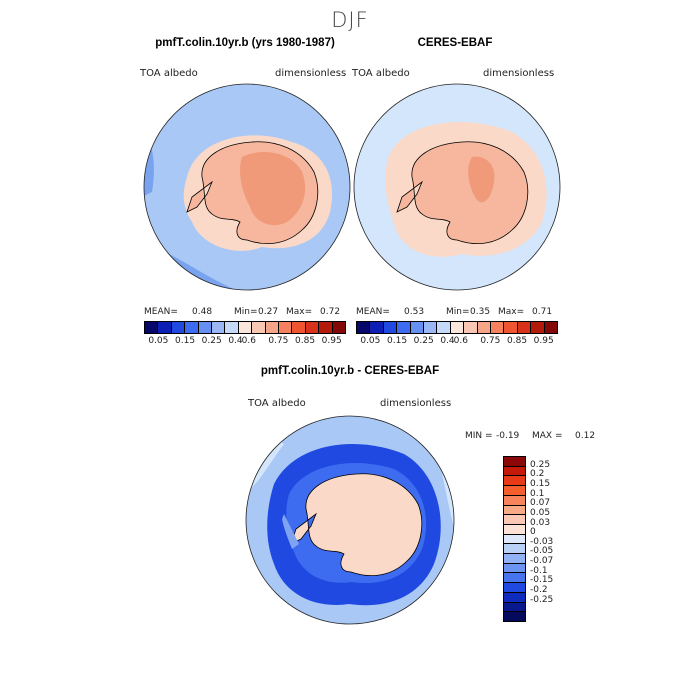 Image resolution: width=700 pixels, height=700 pixels. I want to click on diff-peninsula-light, so click(290, 531).